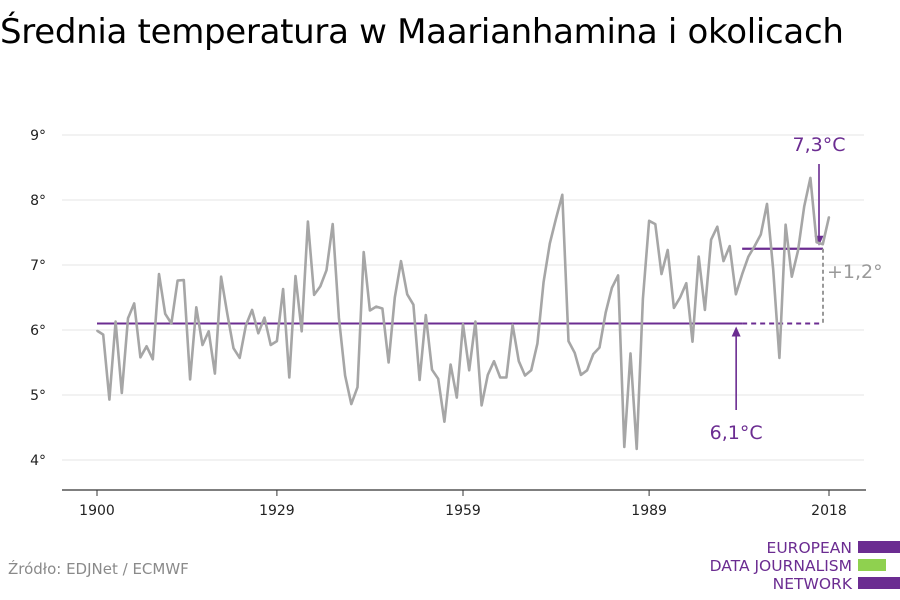  Describe the element at coordinates (812, 584) in the screenshot. I see `logo-line-3: NETWORK` at that location.